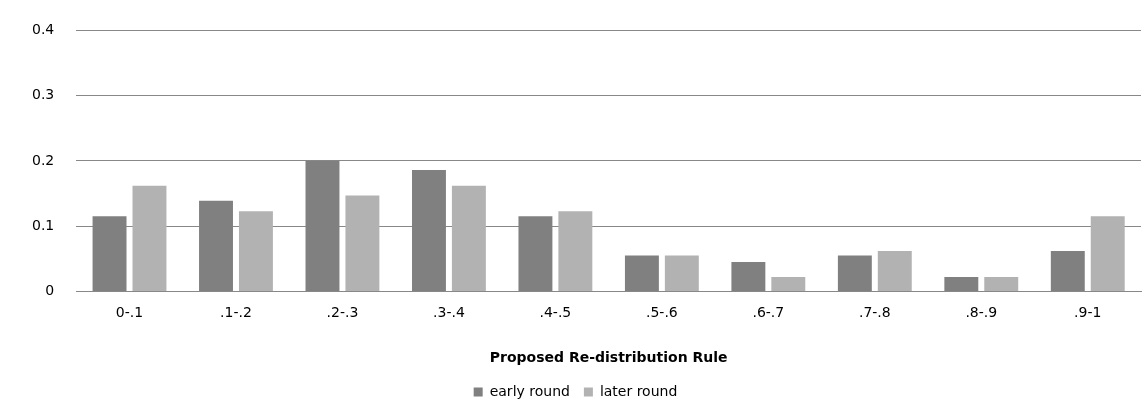 Image resolution: width=1145 pixels, height=419 pixels. I want to click on x-tick-label: .1-.2, so click(236, 312).